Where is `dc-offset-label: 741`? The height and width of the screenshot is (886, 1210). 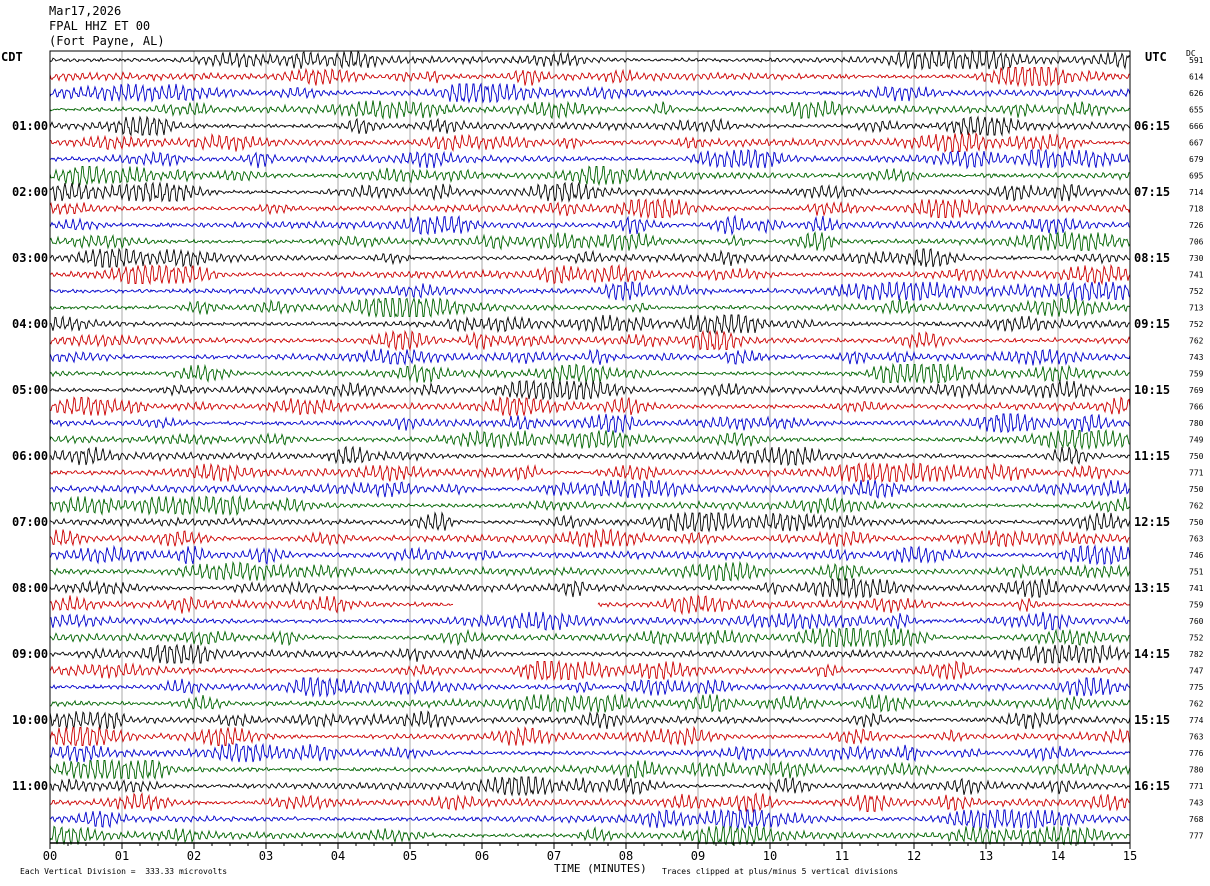 dc-offset-label: 741 is located at coordinates (1196, 275).